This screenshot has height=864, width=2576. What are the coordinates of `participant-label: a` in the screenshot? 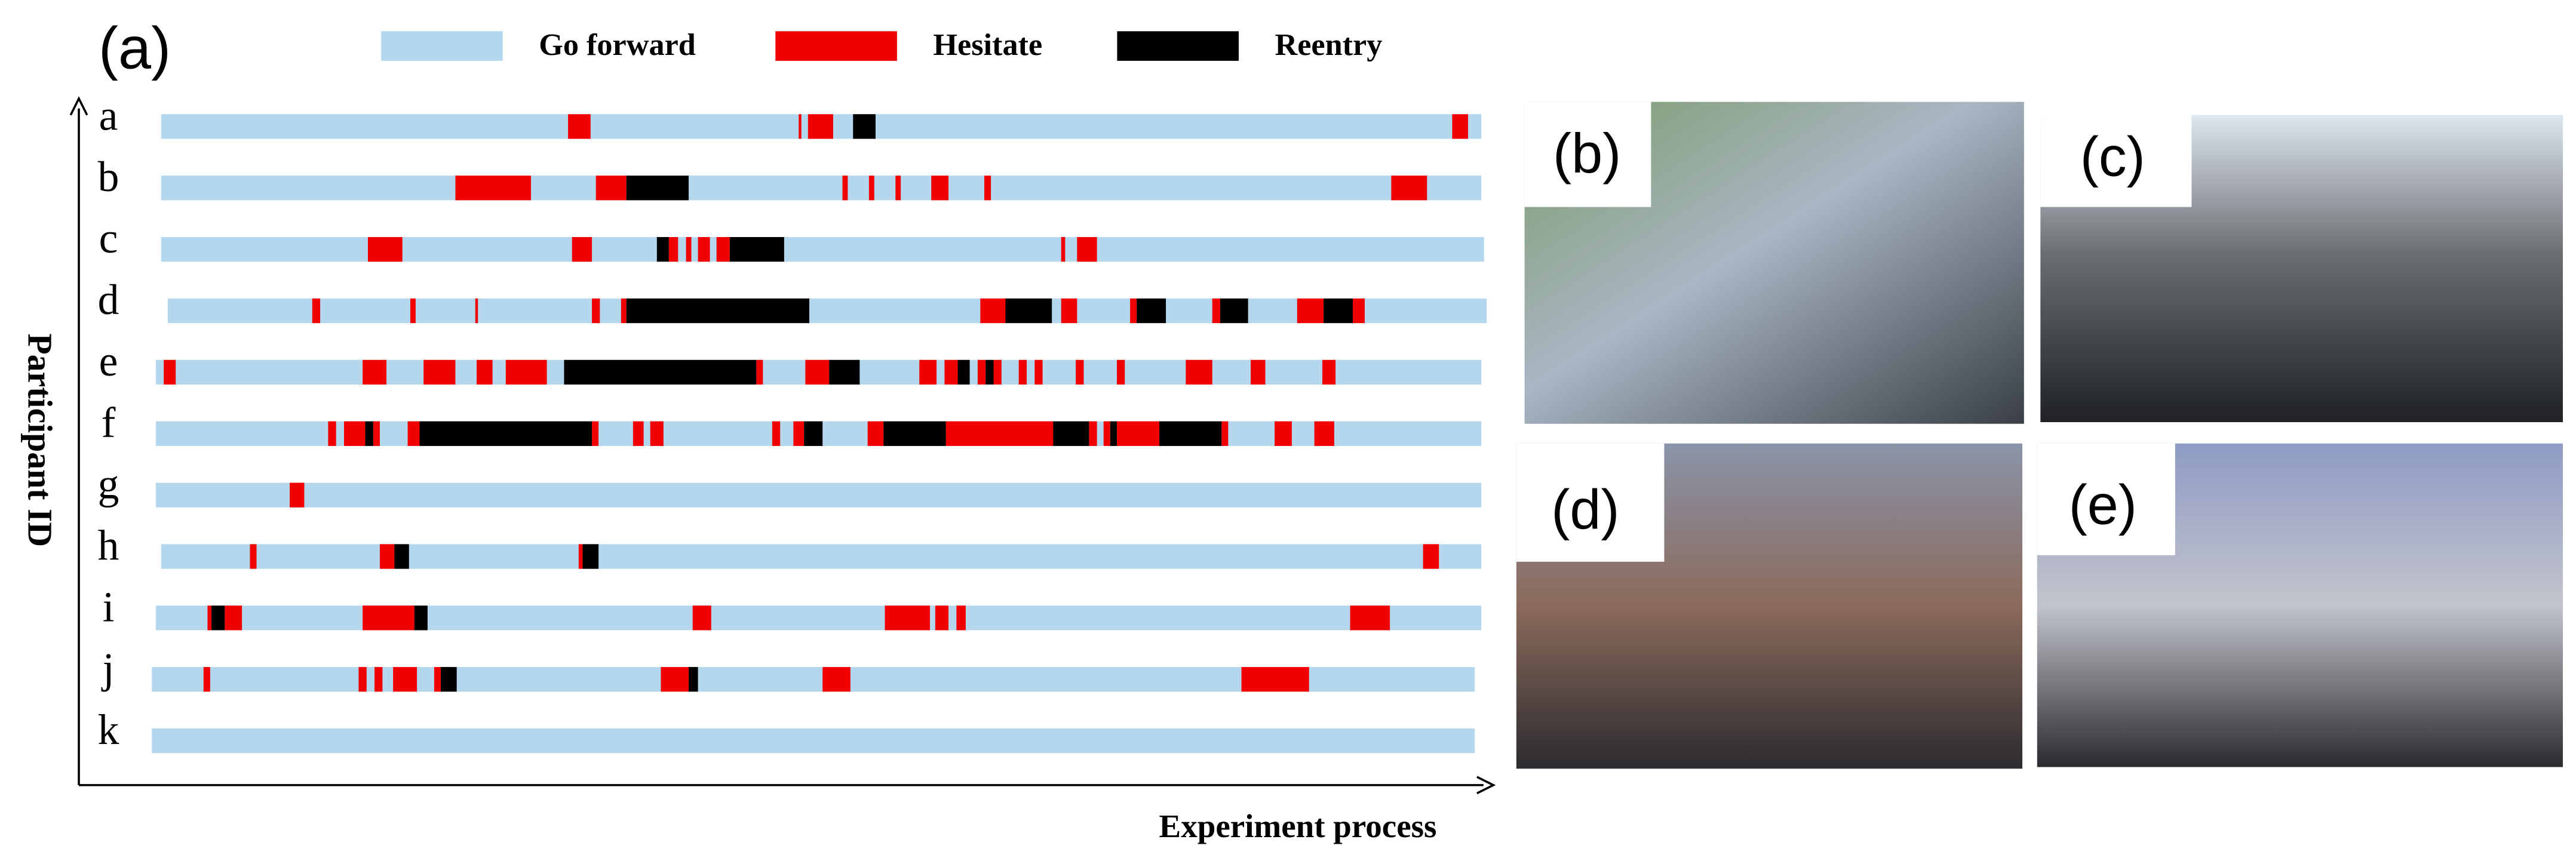 It's located at (108, 115).